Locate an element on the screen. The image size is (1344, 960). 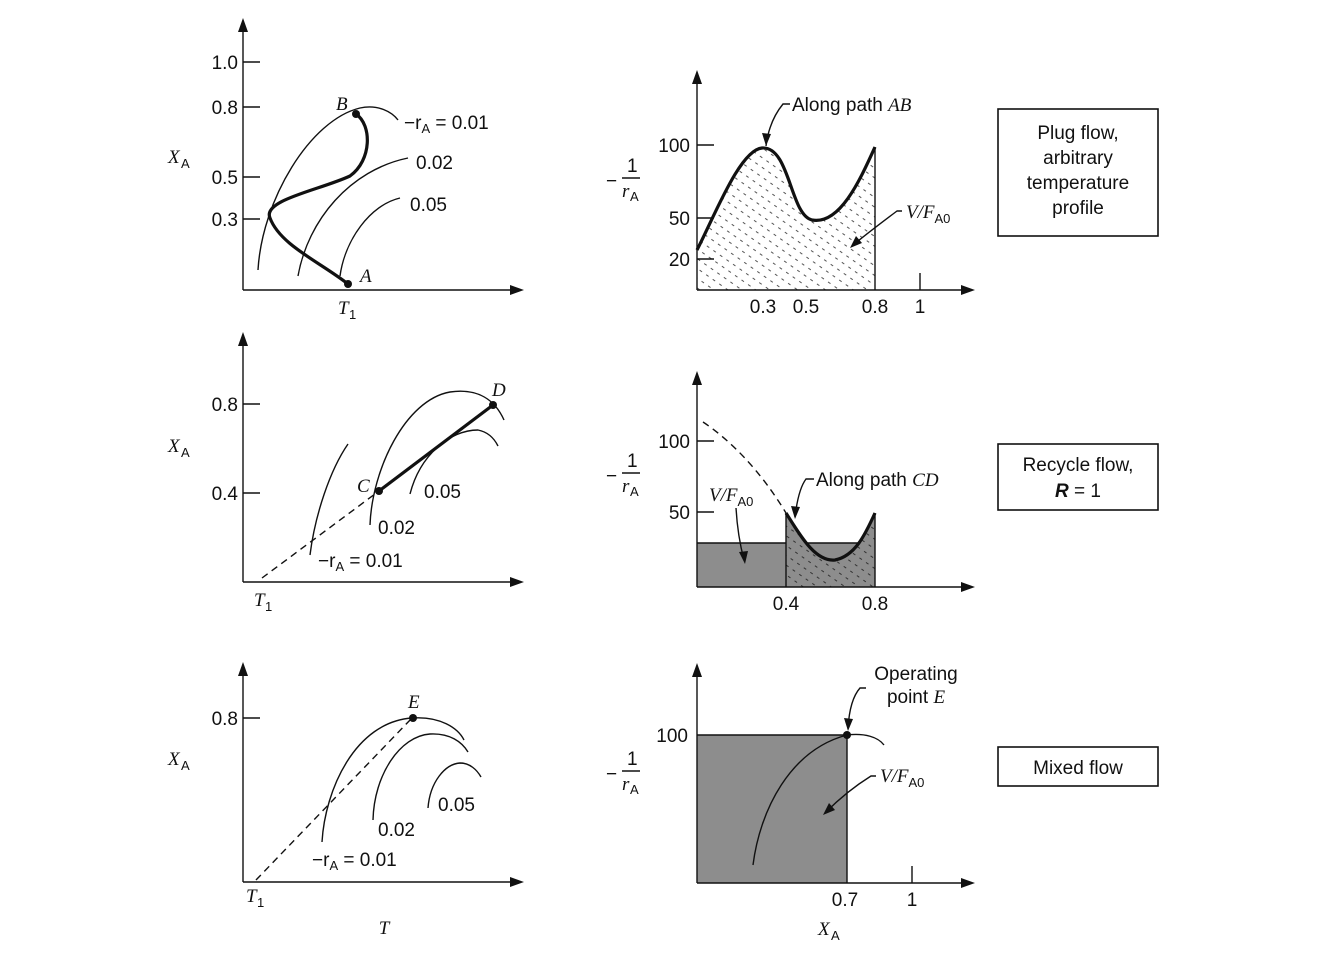
operating-point-marker is located at coordinates (847, 735).